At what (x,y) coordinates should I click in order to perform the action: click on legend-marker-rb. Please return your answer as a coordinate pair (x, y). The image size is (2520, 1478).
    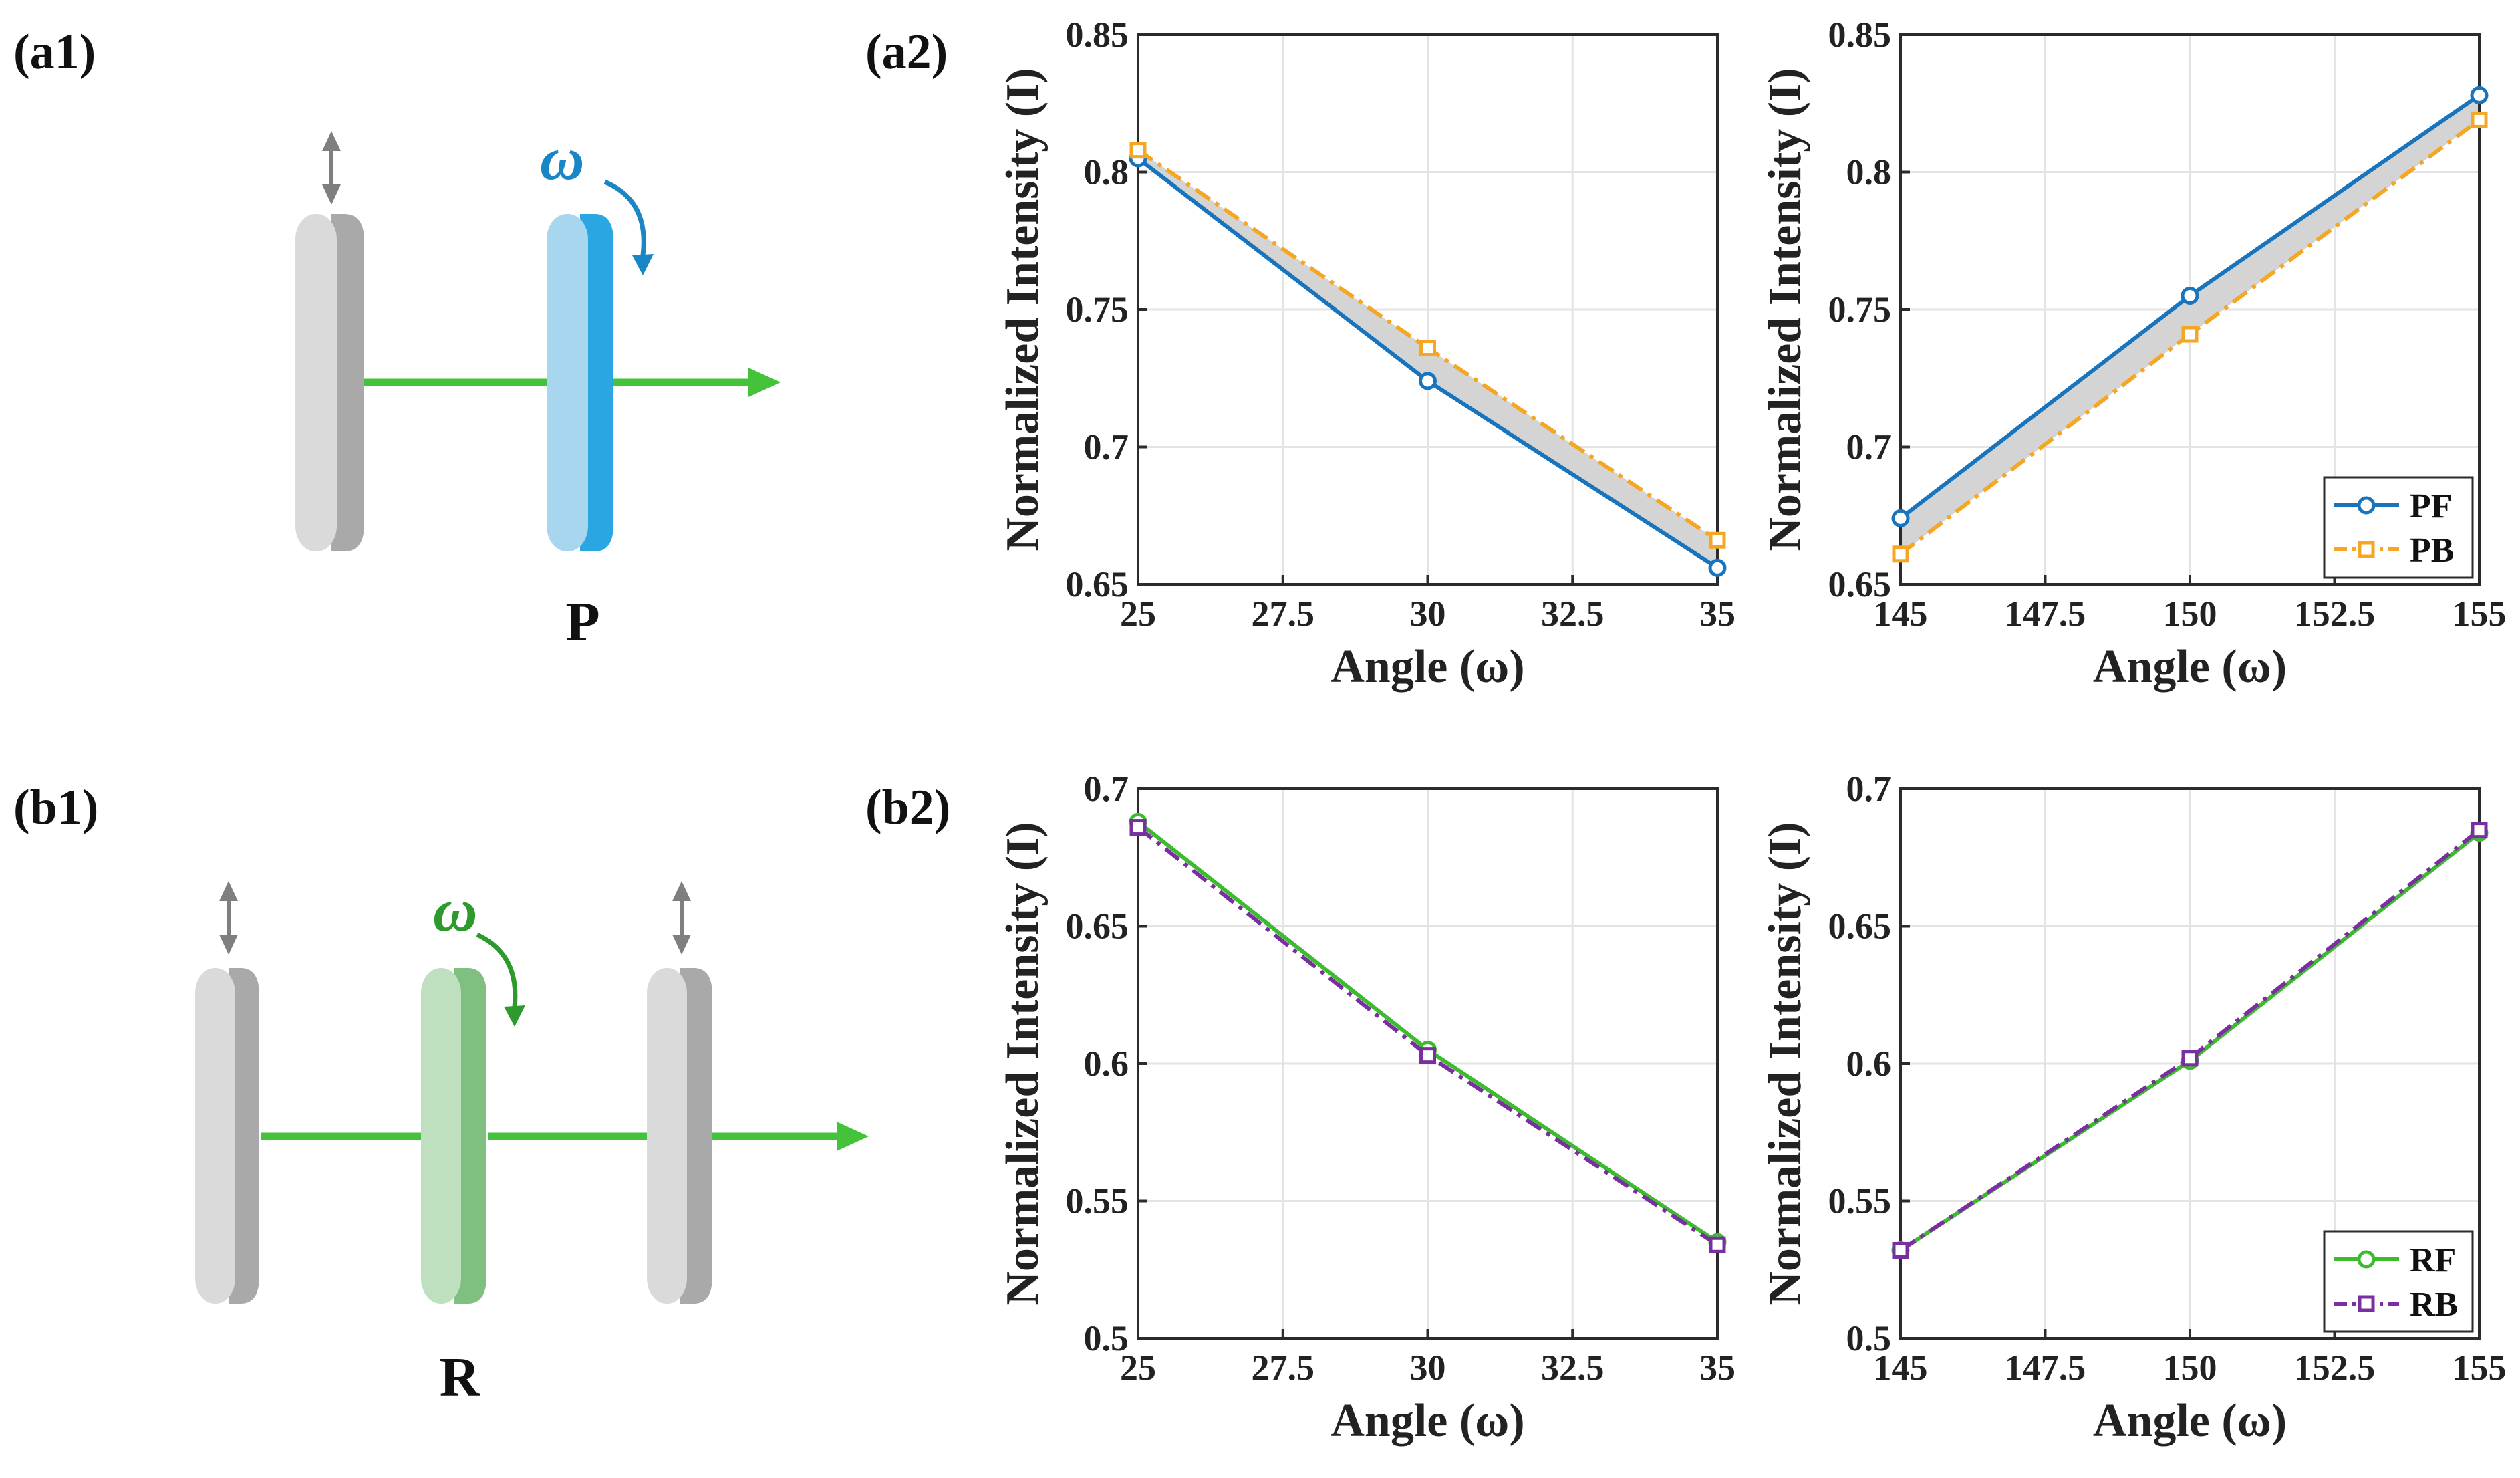
    Looking at the image, I should click on (2366, 1303).